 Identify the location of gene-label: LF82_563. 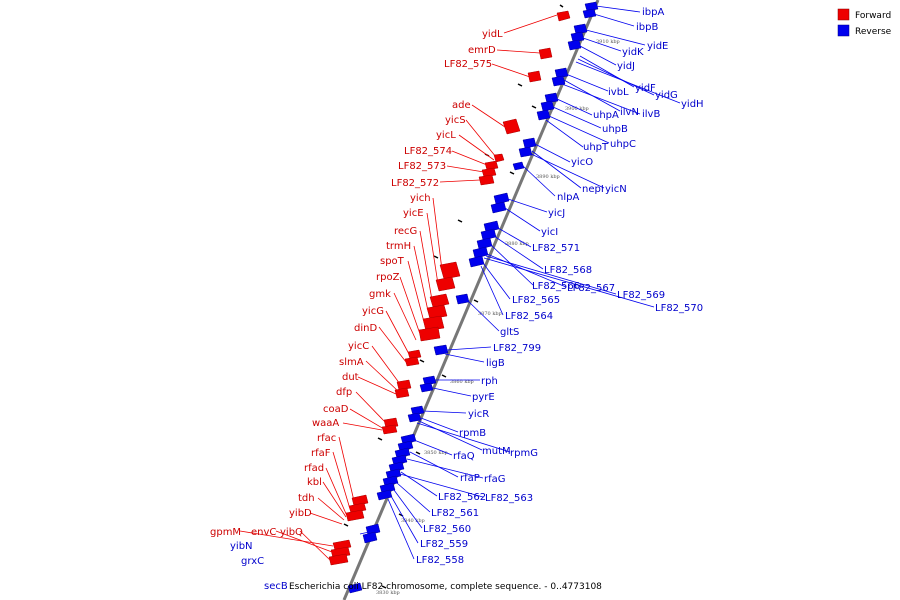
(509, 498).